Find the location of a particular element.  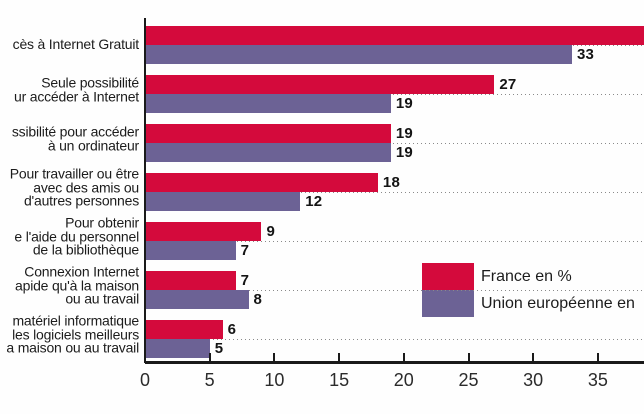

france-value-label: 7 is located at coordinates (245, 280).